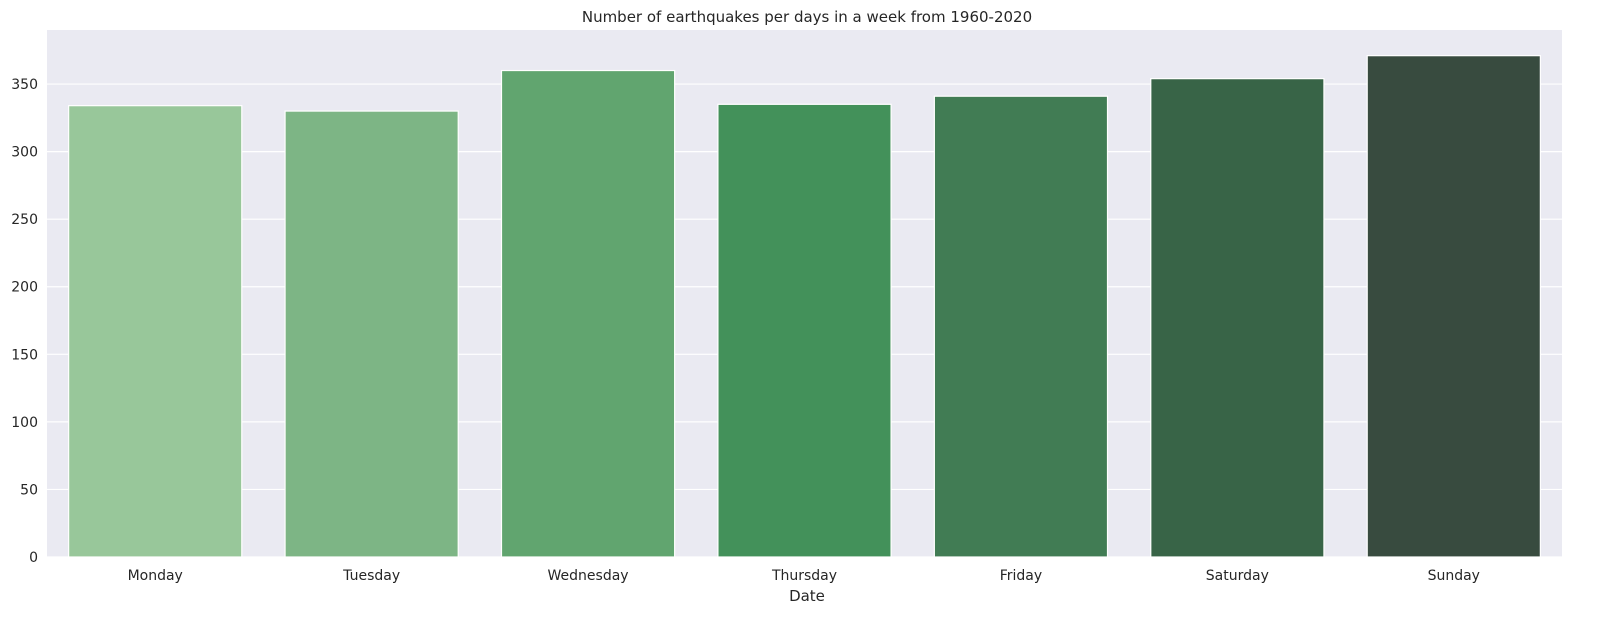  Describe the element at coordinates (1453, 306) in the screenshot. I see `bar-sunday` at that location.